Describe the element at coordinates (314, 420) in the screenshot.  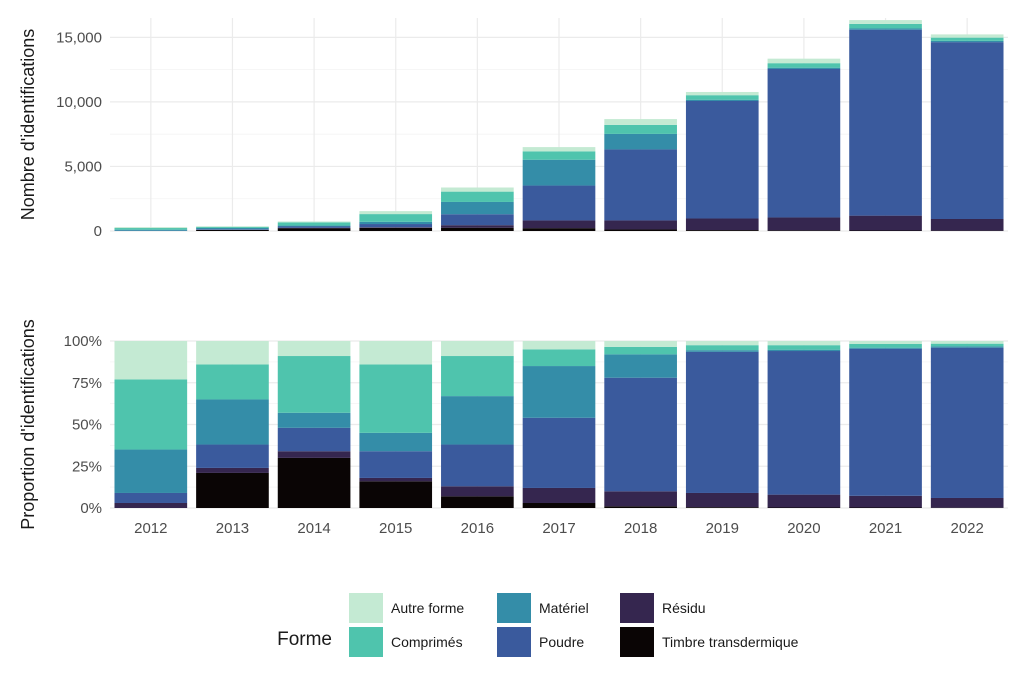
I see `bar-materiel-2014` at that location.